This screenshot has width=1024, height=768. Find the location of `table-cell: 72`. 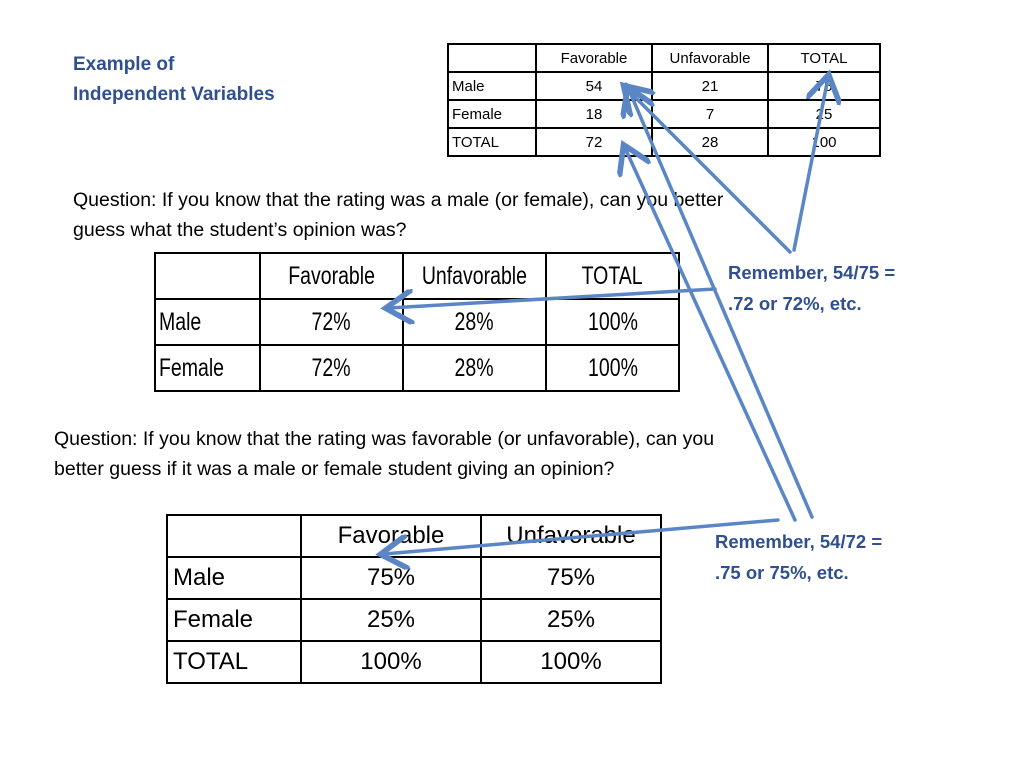

table-cell: 72 is located at coordinates (594, 142).